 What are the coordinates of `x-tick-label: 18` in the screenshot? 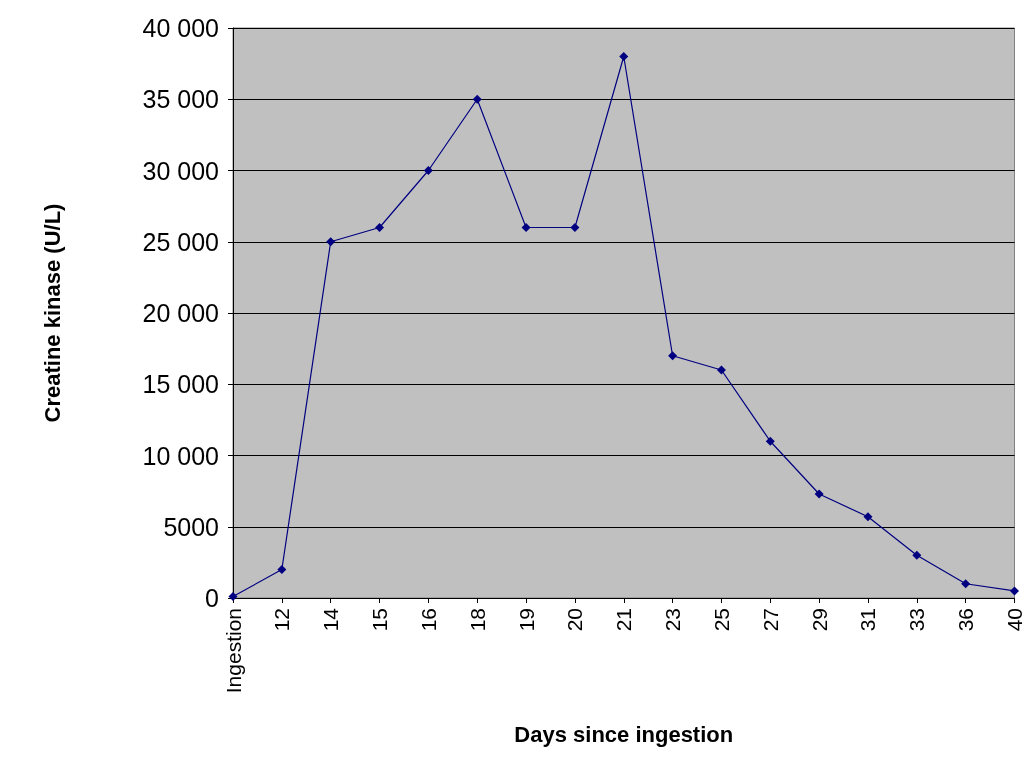 It's located at (477, 620).